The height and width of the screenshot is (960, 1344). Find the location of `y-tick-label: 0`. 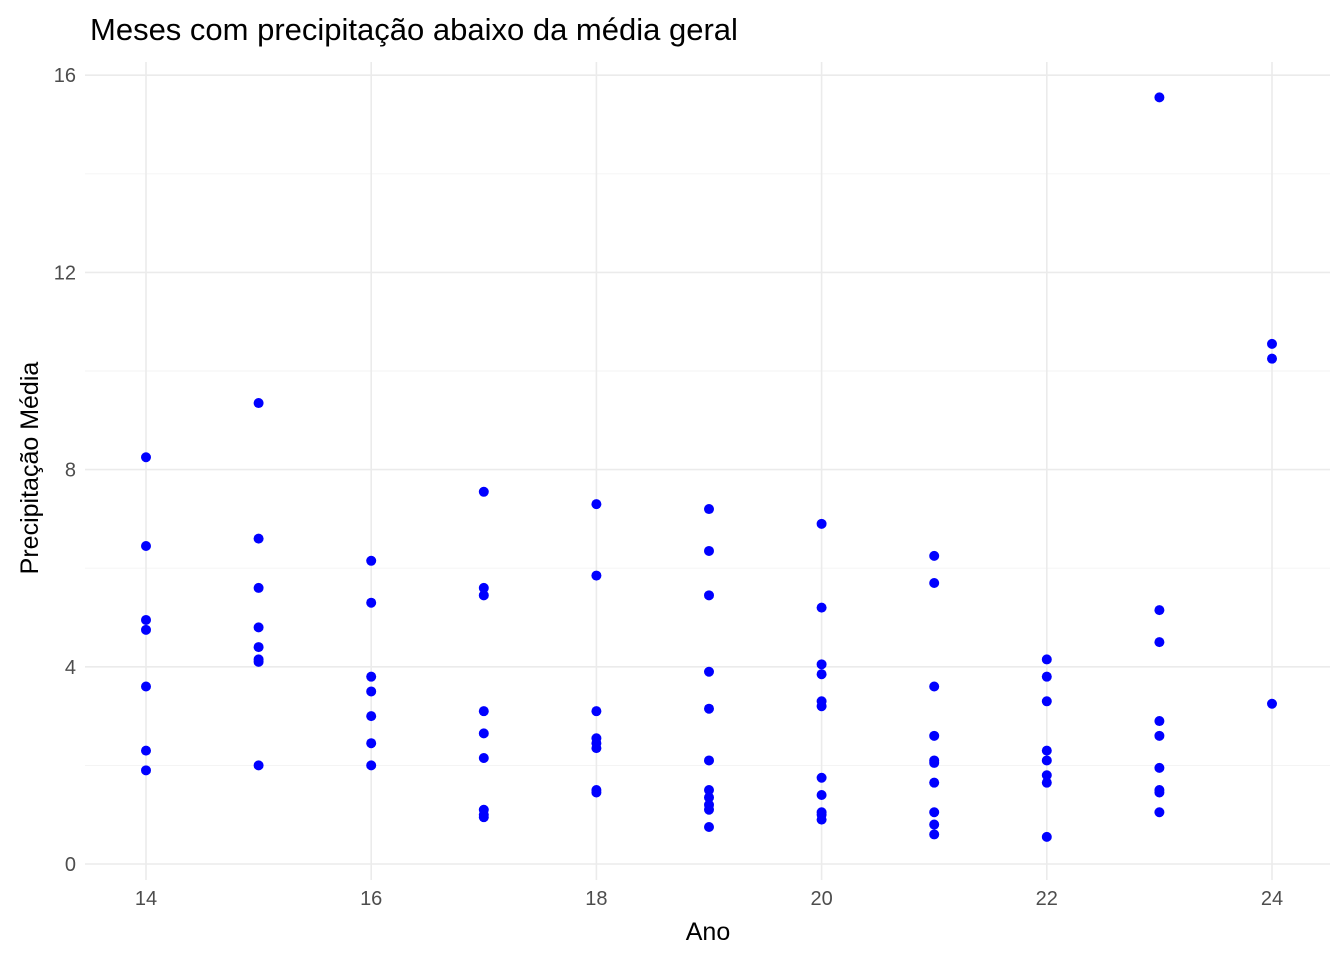

y-tick-label: 0 is located at coordinates (70, 865).